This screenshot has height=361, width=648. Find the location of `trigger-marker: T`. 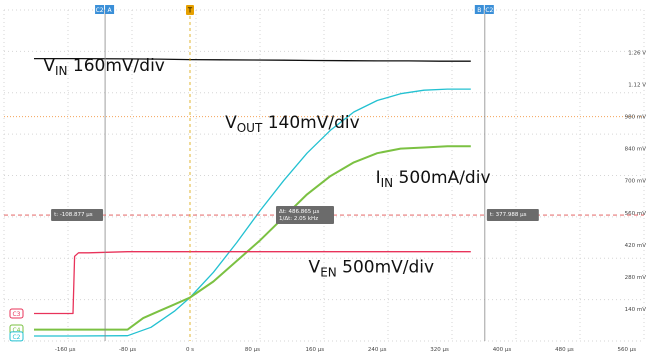

trigger-marker: T is located at coordinates (190, 10).